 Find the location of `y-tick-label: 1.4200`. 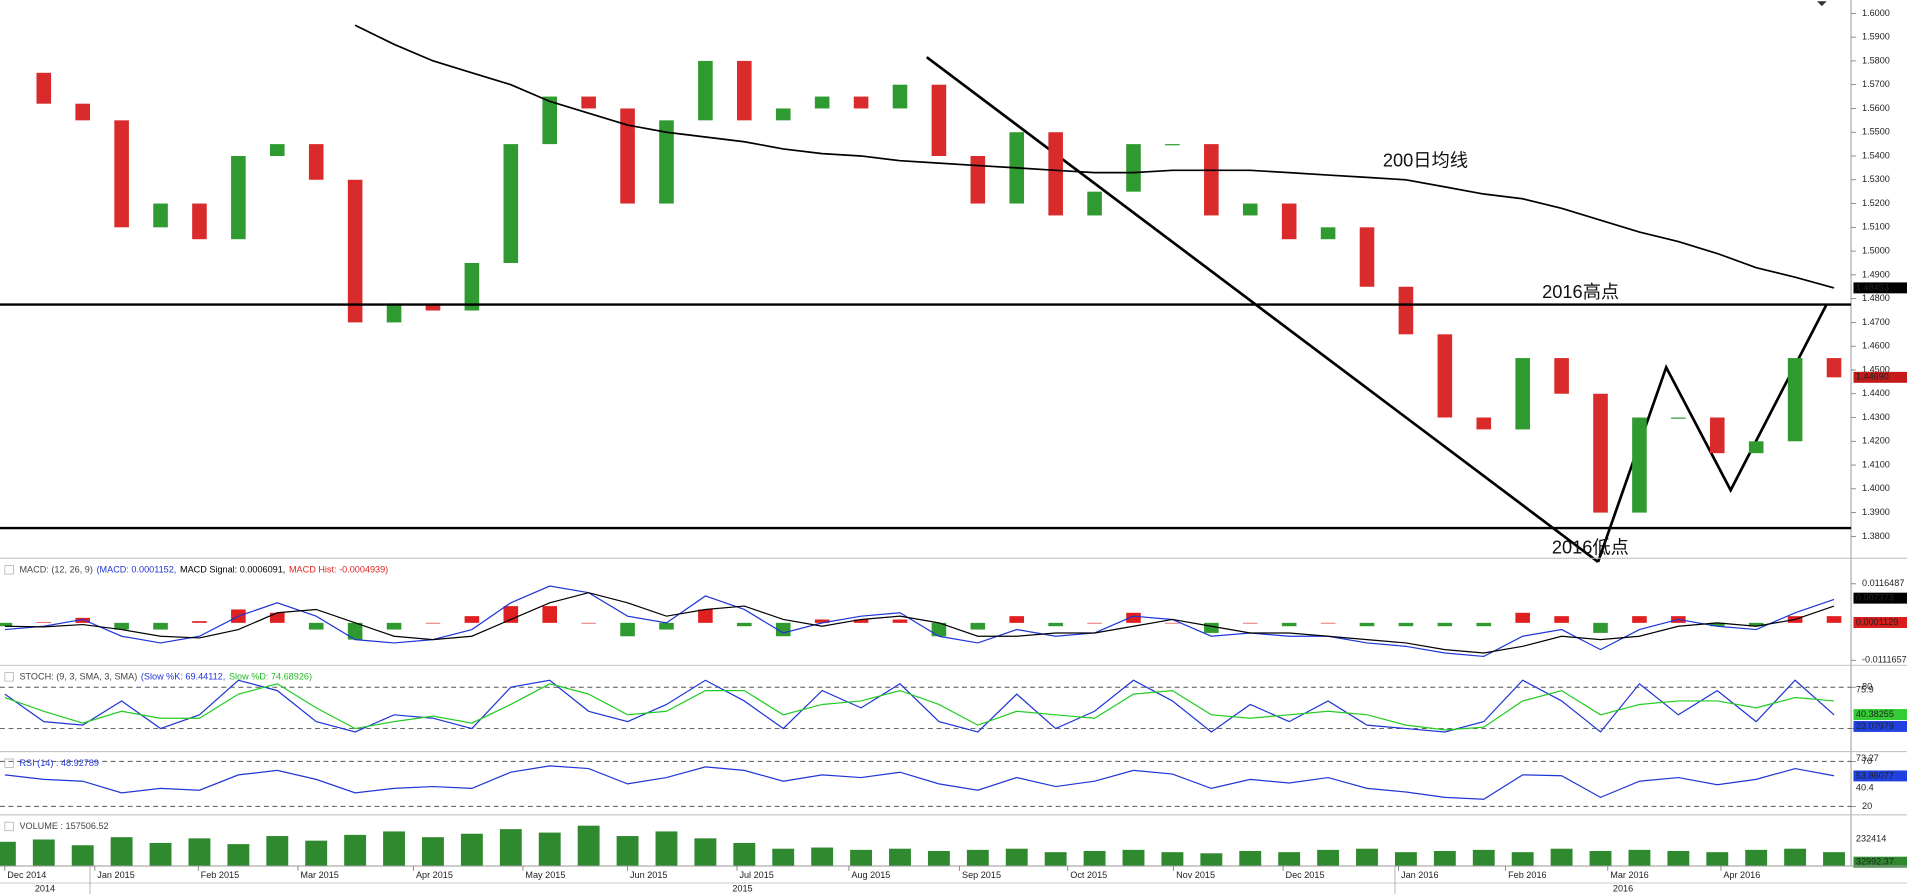

y-tick-label: 1.4200 is located at coordinates (1876, 441).